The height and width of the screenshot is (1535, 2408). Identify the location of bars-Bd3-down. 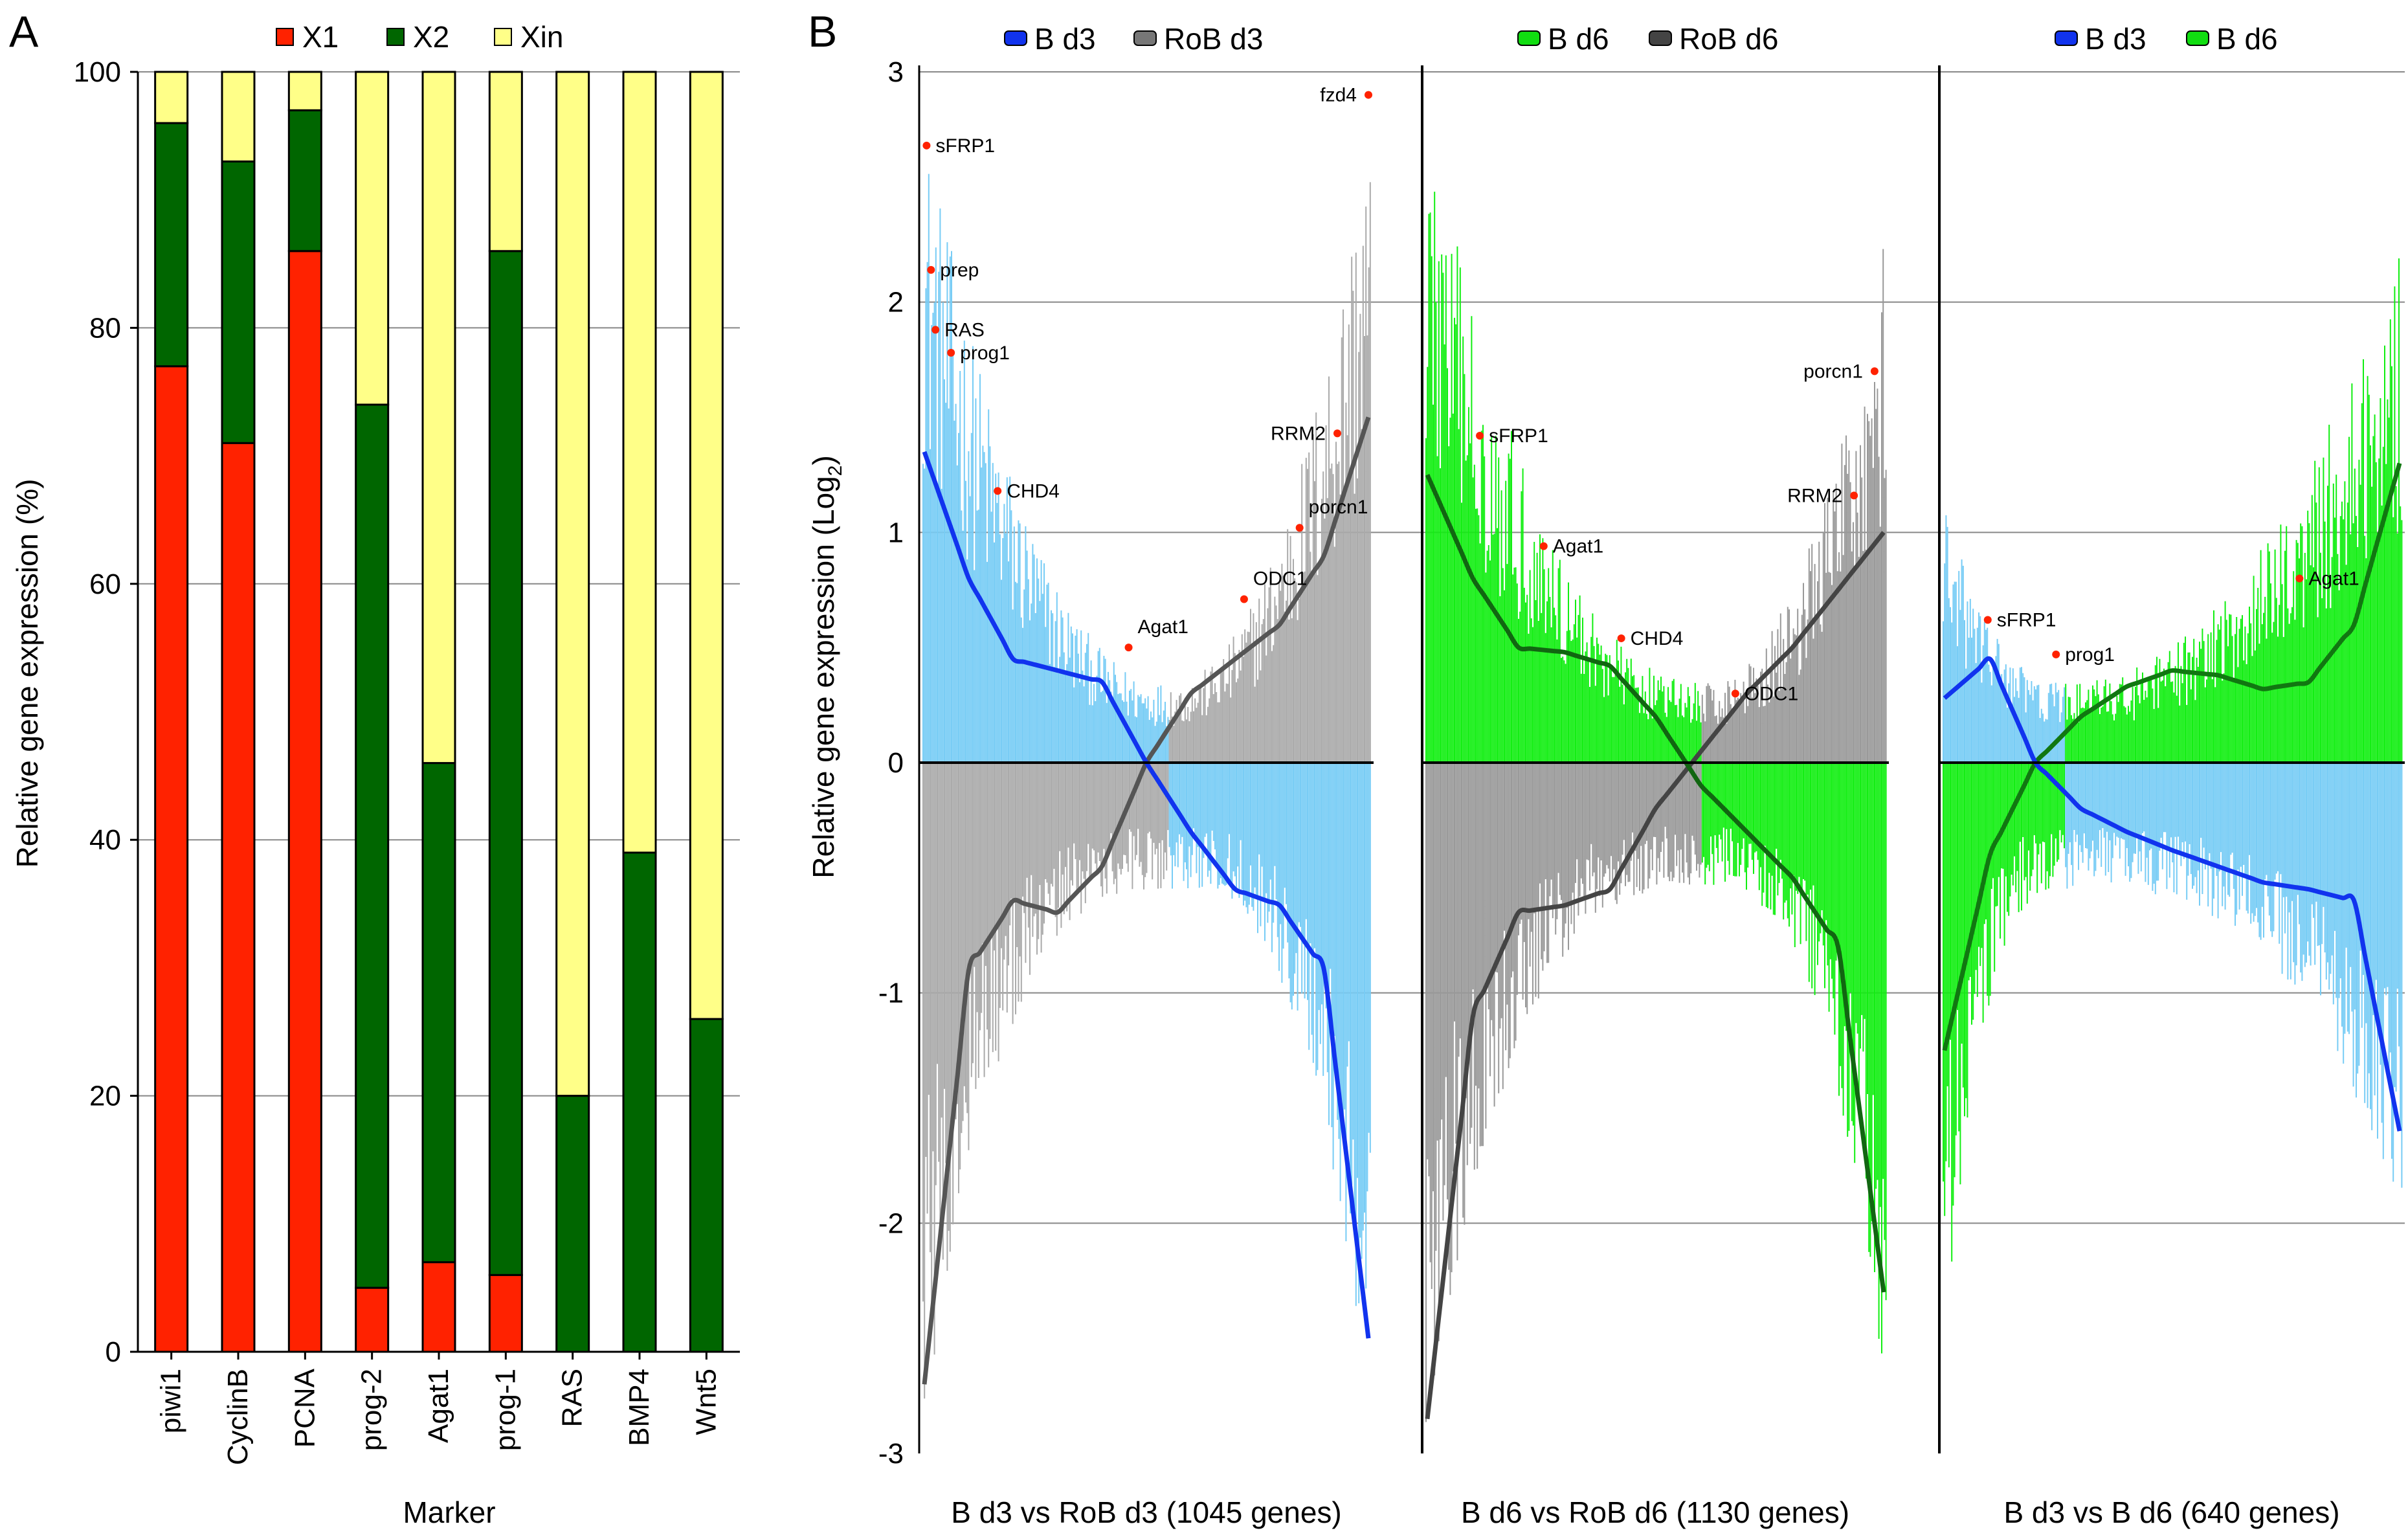
(1269, 1034).